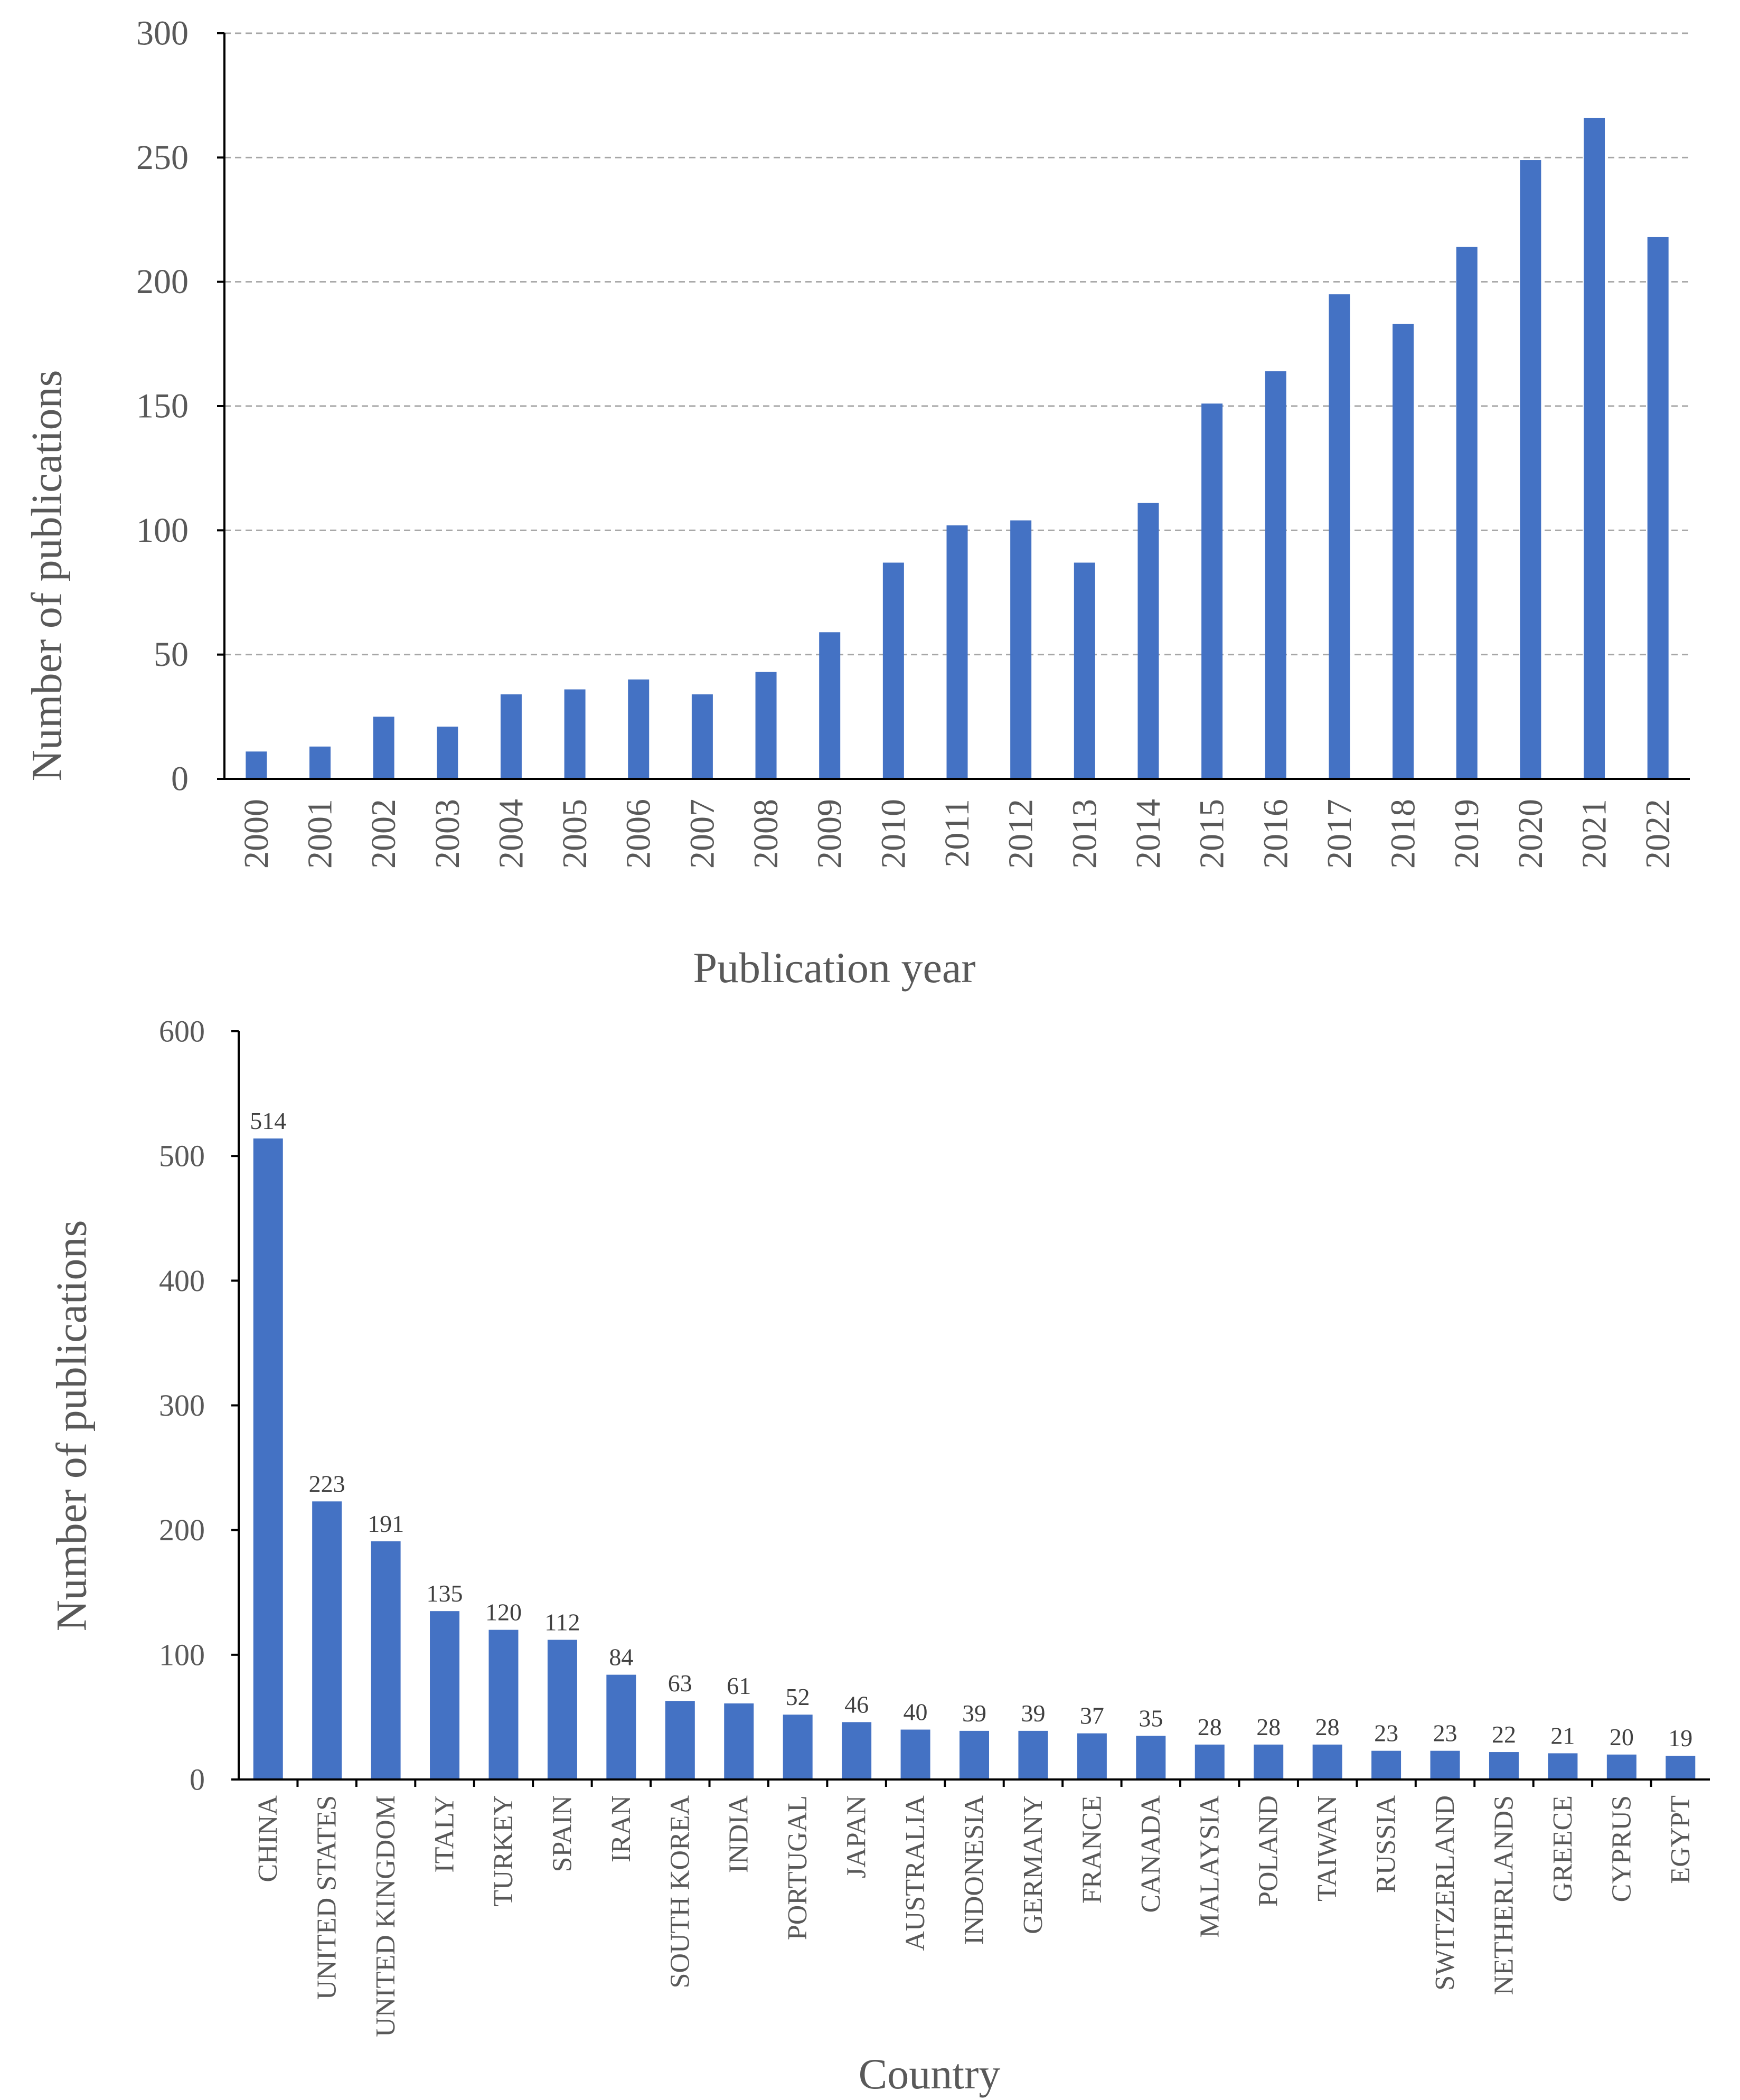 This screenshot has width=1740, height=2100. Describe the element at coordinates (503, 1851) in the screenshot. I see `country-chart-category-label: TURKEY` at that location.